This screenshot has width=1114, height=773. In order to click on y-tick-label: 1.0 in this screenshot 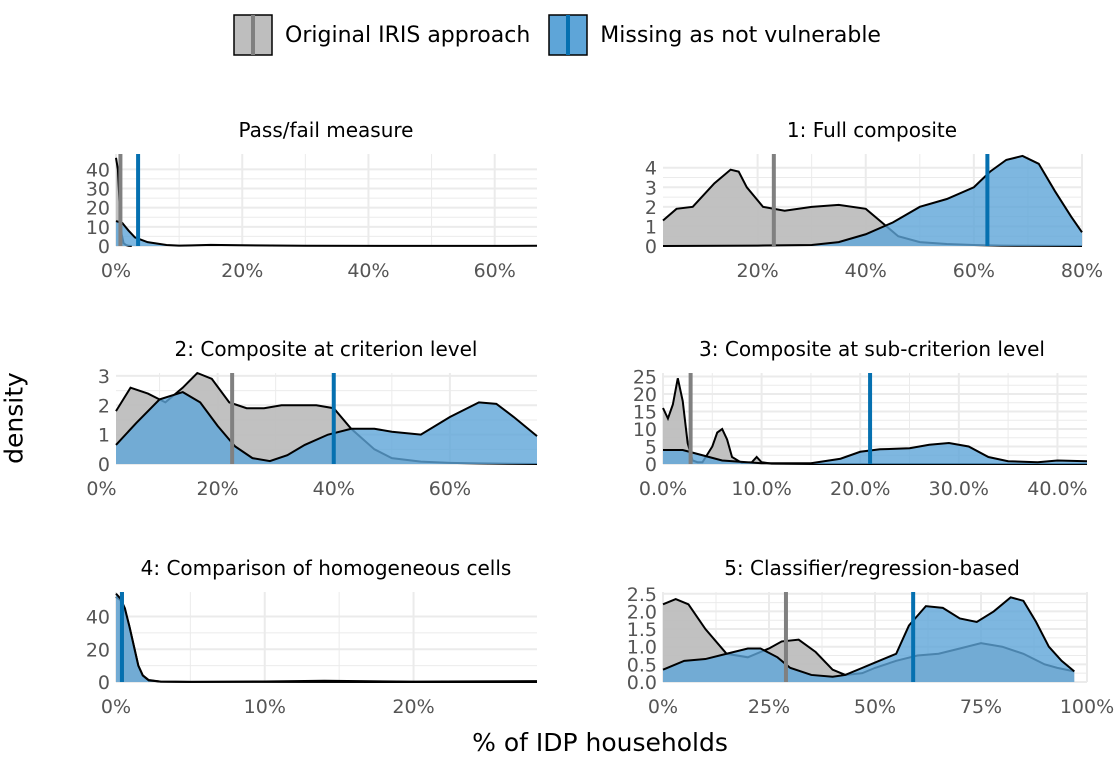, I will do `click(642, 648)`.